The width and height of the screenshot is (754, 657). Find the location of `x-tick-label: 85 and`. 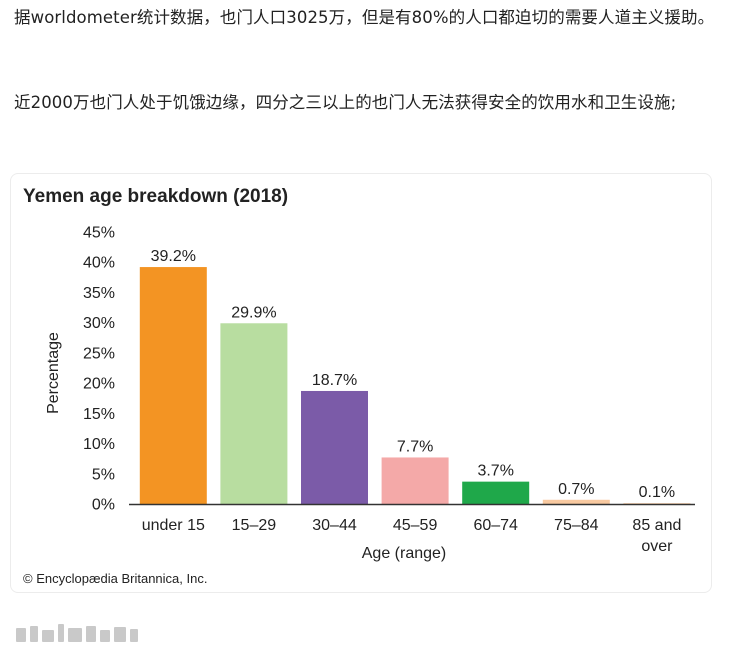

x-tick-label: 85 and is located at coordinates (656, 525).